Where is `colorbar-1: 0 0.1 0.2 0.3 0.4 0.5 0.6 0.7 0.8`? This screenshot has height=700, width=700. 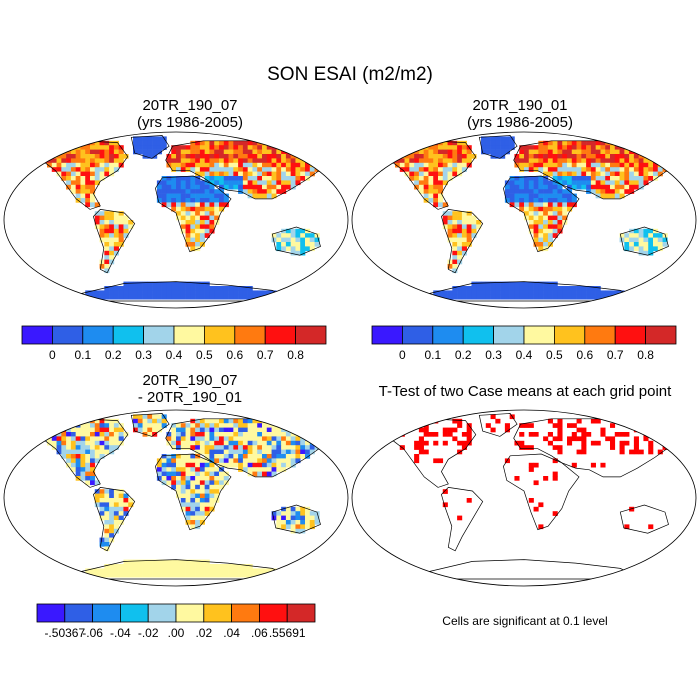 colorbar-1: 0 0.1 0.2 0.3 0.4 0.5 0.6 0.7 0.8 is located at coordinates (174, 343).